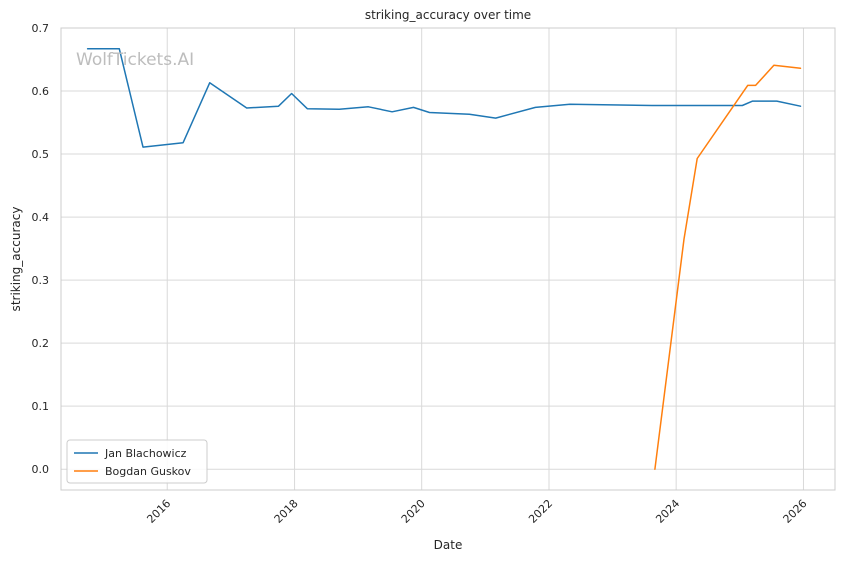 Image resolution: width=844 pixels, height=561 pixels. Describe the element at coordinates (540, 511) in the screenshot. I see `x-tick-label: 2022` at that location.